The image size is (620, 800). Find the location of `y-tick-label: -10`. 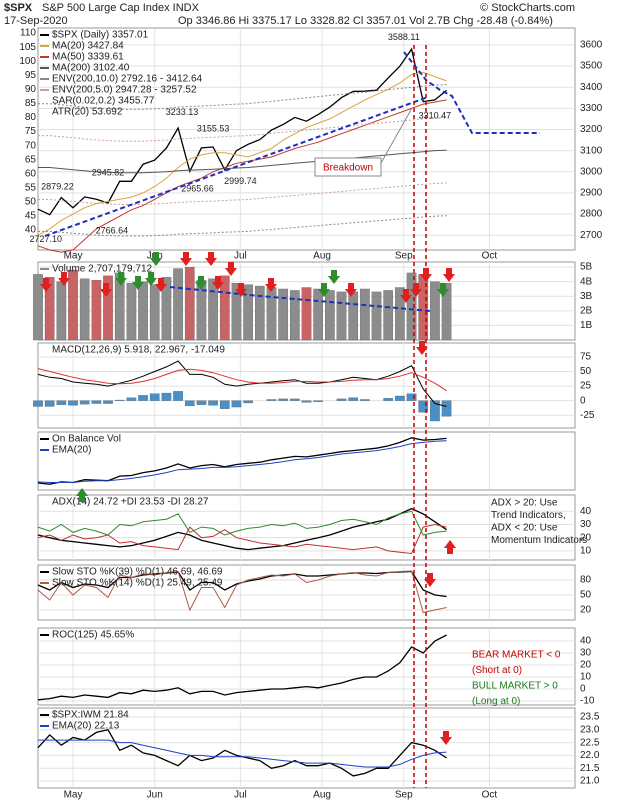

y-tick-label: -10 is located at coordinates (587, 701).